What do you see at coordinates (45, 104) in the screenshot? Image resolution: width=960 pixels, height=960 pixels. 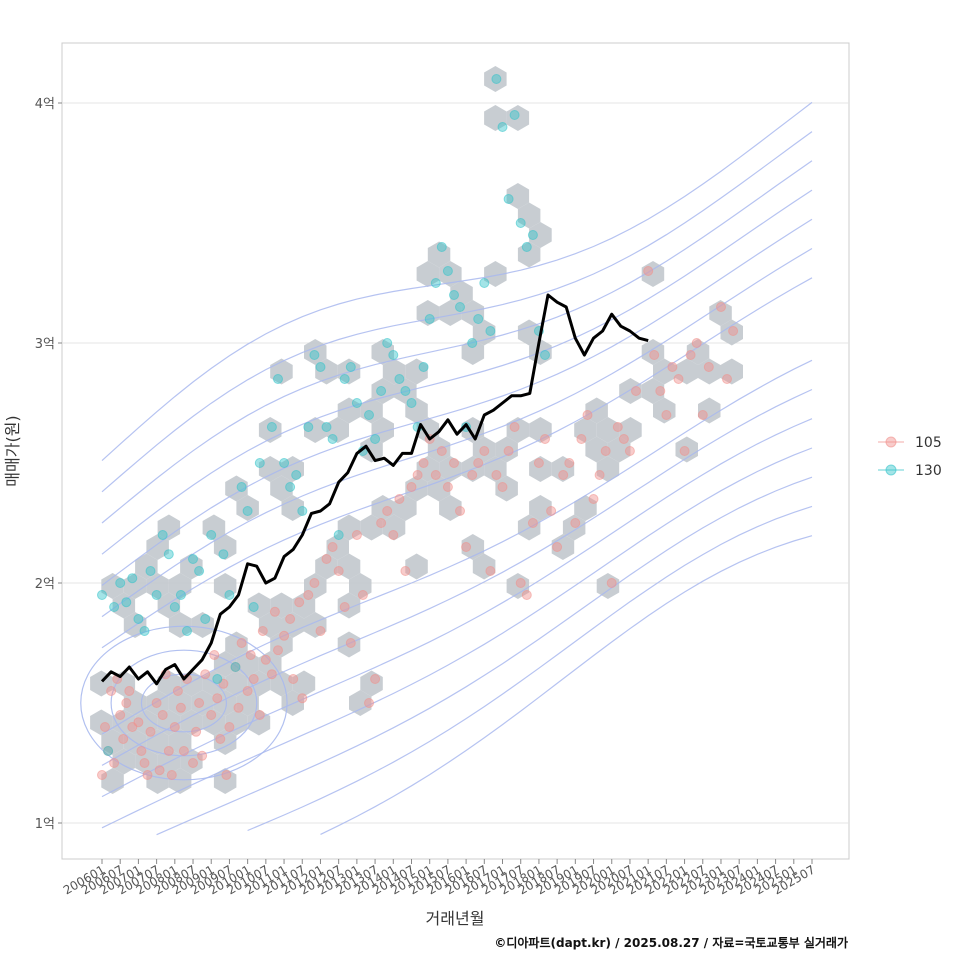 I see `y-tick-label-3: 4억` at bounding box center [45, 104].